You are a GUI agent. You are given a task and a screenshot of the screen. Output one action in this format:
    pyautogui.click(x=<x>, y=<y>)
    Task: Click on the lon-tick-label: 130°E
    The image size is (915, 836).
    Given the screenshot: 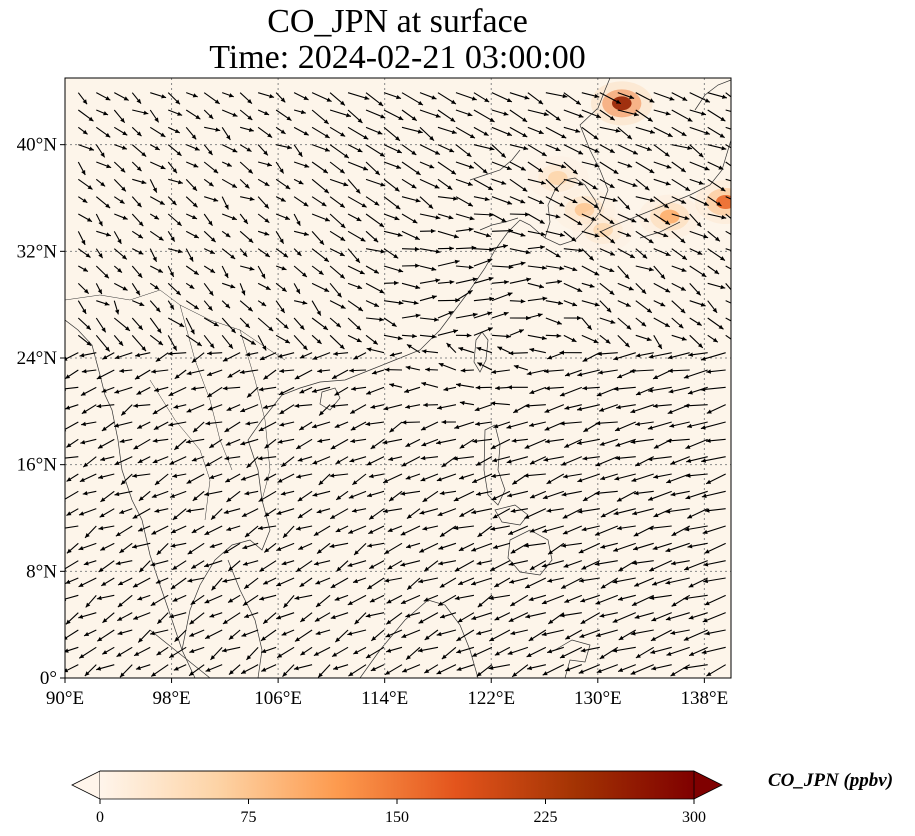 What is the action you would take?
    pyautogui.click(x=598, y=698)
    